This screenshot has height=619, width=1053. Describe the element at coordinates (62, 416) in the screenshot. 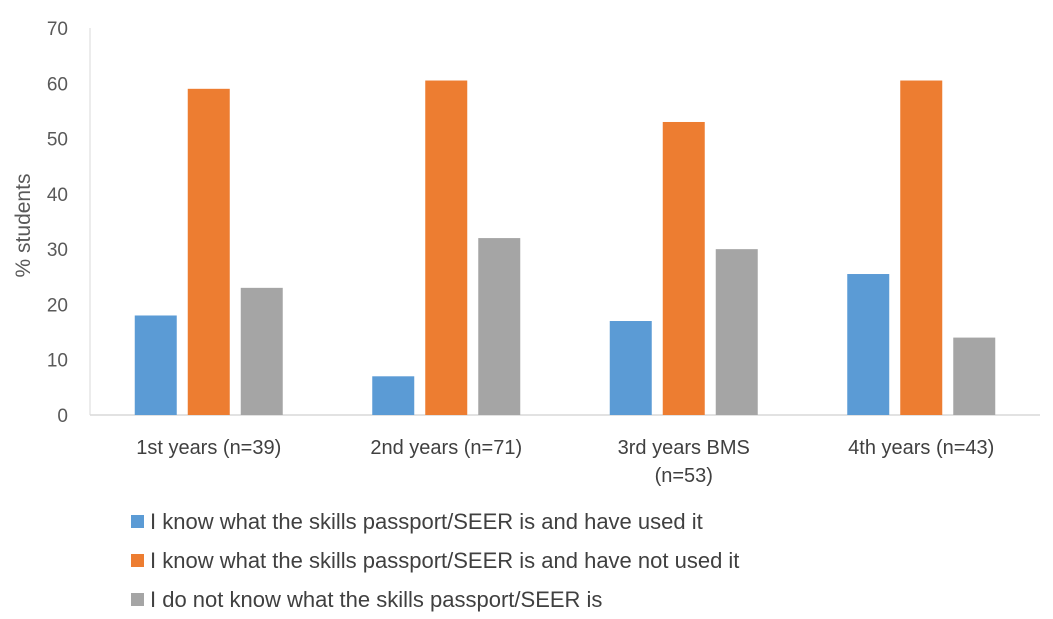

I see `y-tick-label: 0` at that location.